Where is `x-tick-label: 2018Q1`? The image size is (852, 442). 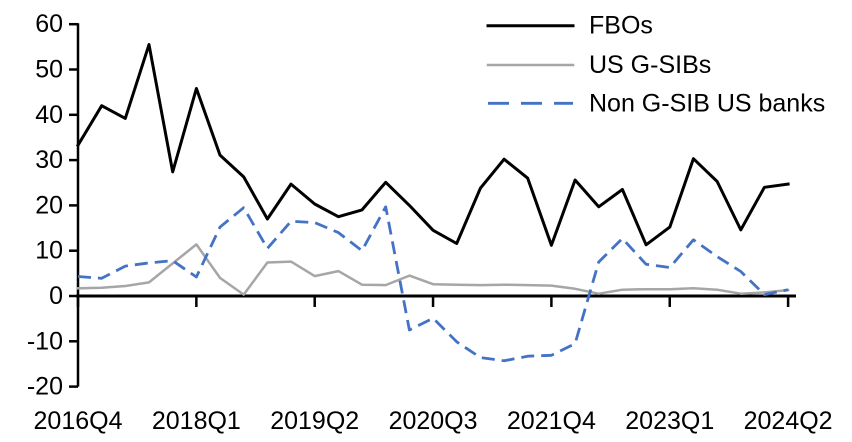
x-tick-label: 2018Q1 is located at coordinates (196, 421).